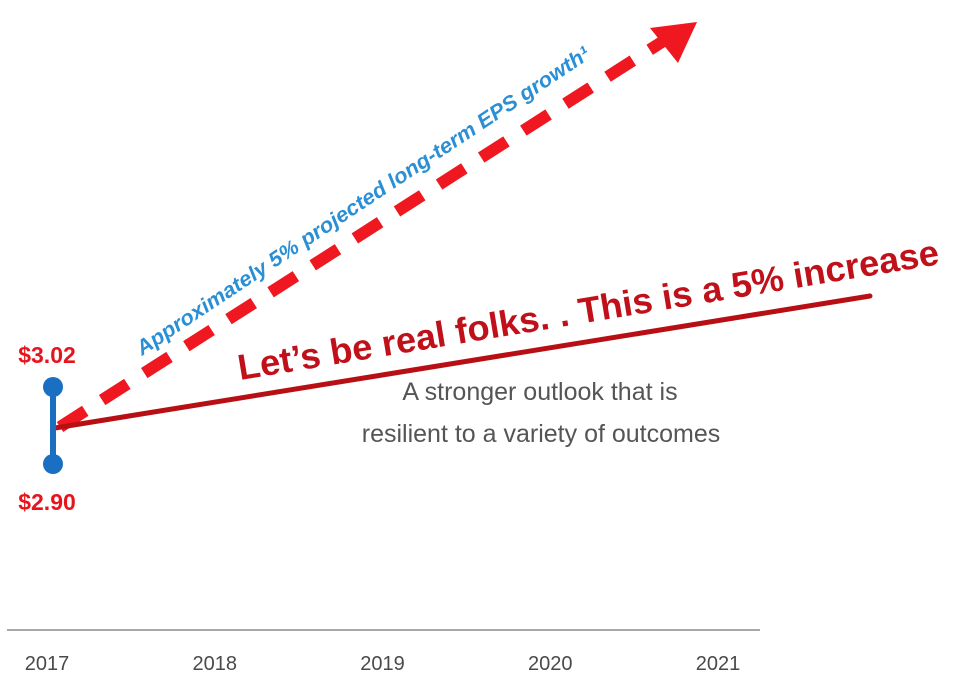 The height and width of the screenshot is (678, 959). Describe the element at coordinates (53, 387) in the screenshot. I see `range-point-high` at that location.